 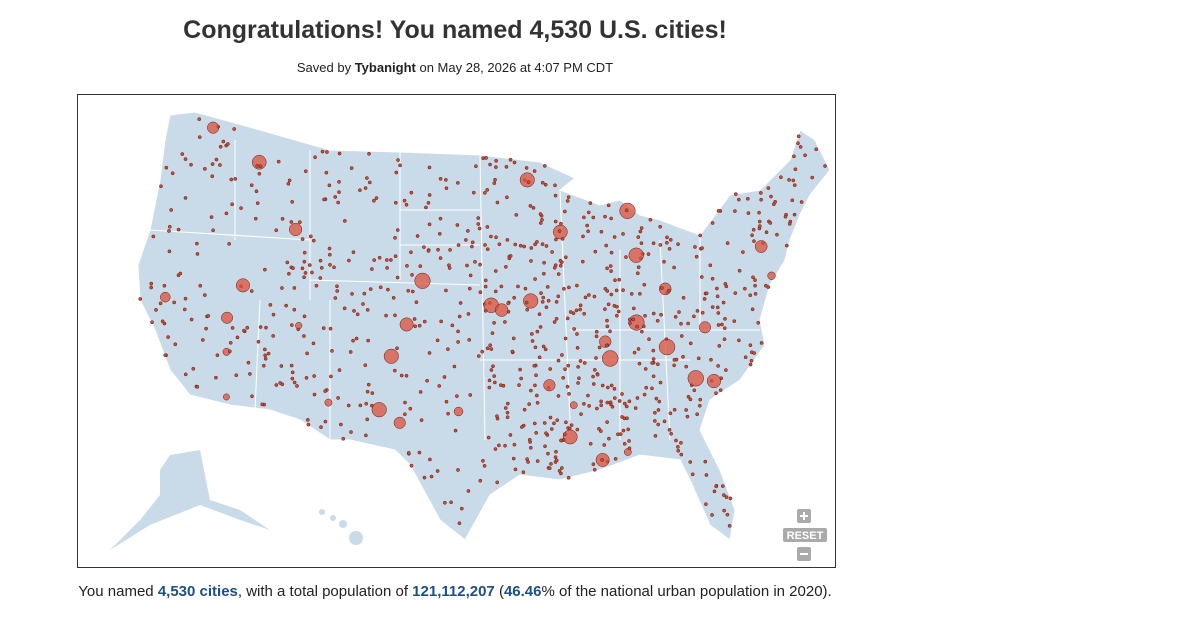 I want to click on reset-label: RESET, so click(x=805, y=536).